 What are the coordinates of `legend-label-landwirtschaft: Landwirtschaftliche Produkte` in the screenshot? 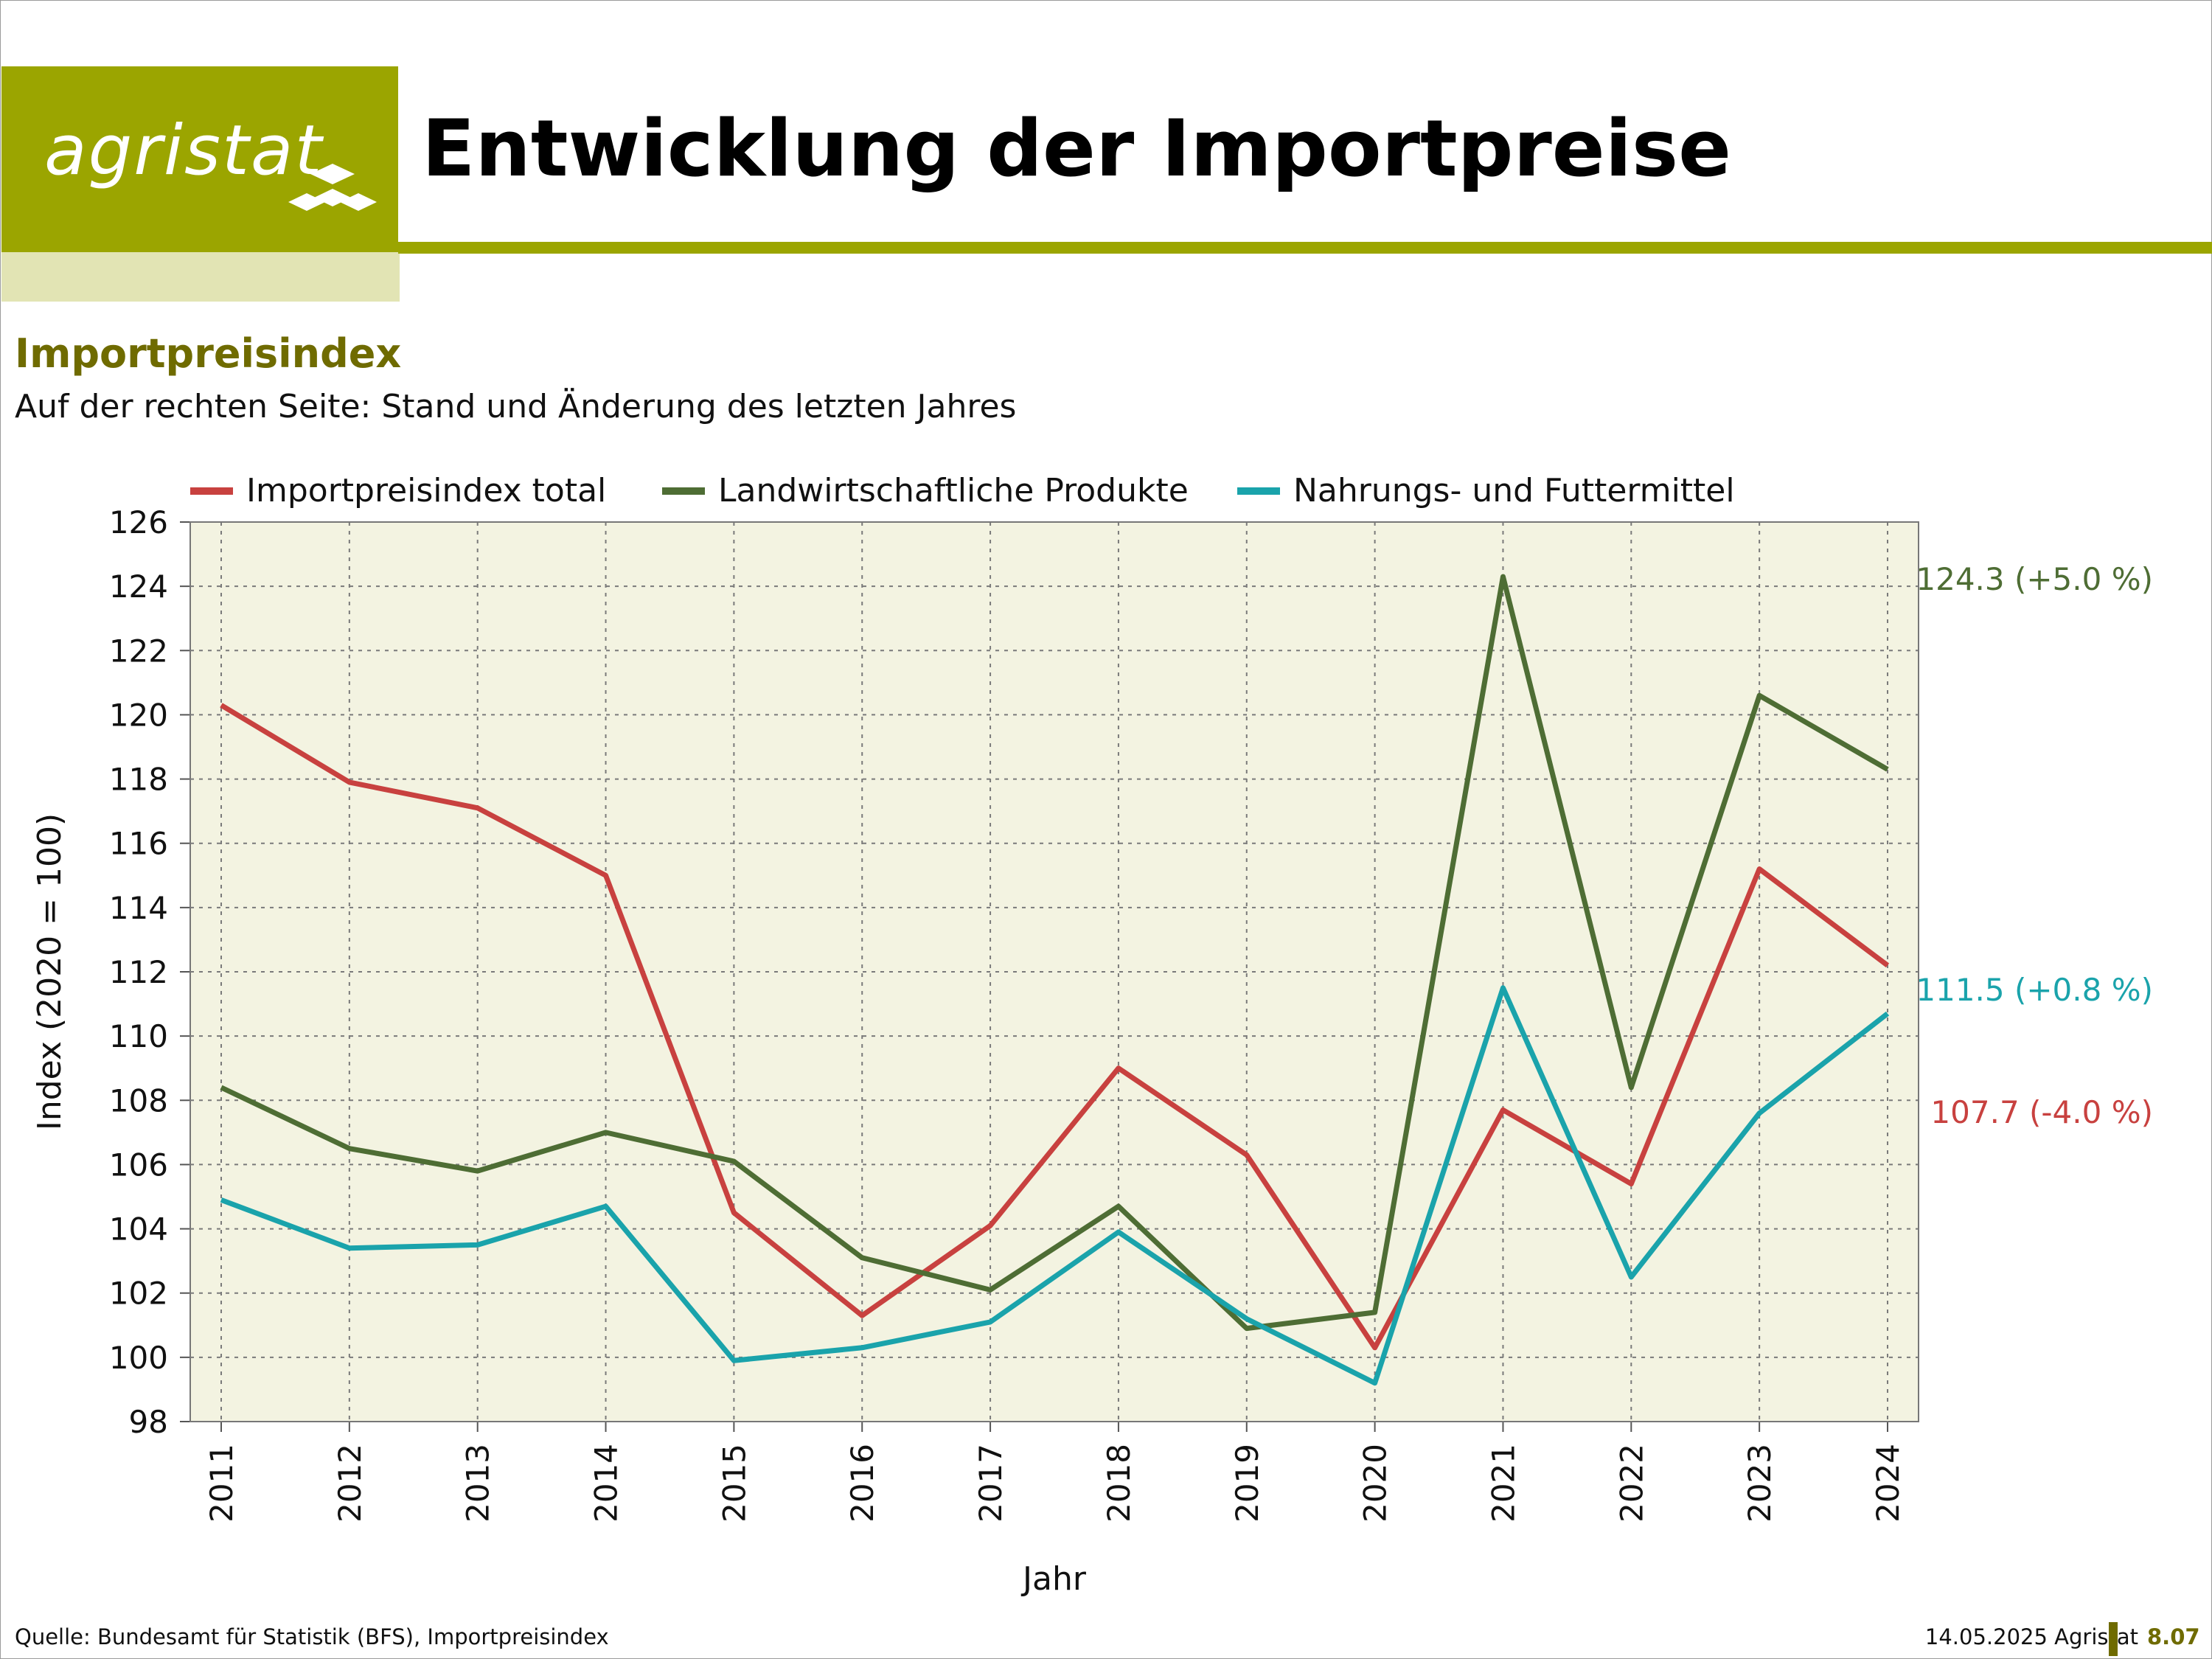 It's located at (953, 490).